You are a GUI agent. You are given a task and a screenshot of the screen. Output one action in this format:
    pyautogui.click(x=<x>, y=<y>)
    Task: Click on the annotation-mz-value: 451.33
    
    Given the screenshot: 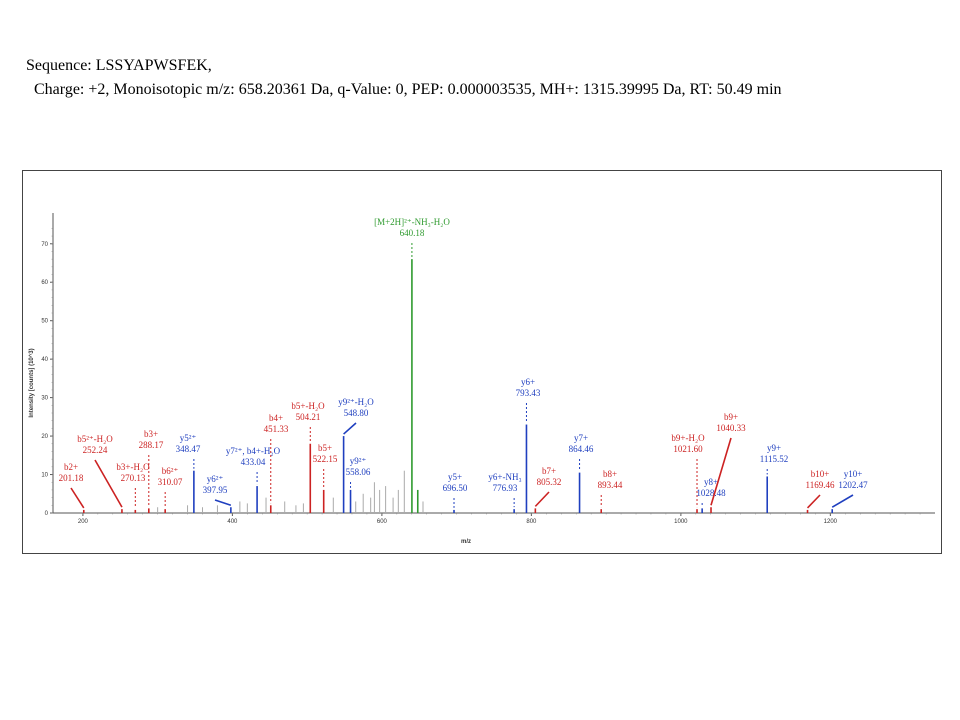 What is the action you would take?
    pyautogui.click(x=276, y=429)
    